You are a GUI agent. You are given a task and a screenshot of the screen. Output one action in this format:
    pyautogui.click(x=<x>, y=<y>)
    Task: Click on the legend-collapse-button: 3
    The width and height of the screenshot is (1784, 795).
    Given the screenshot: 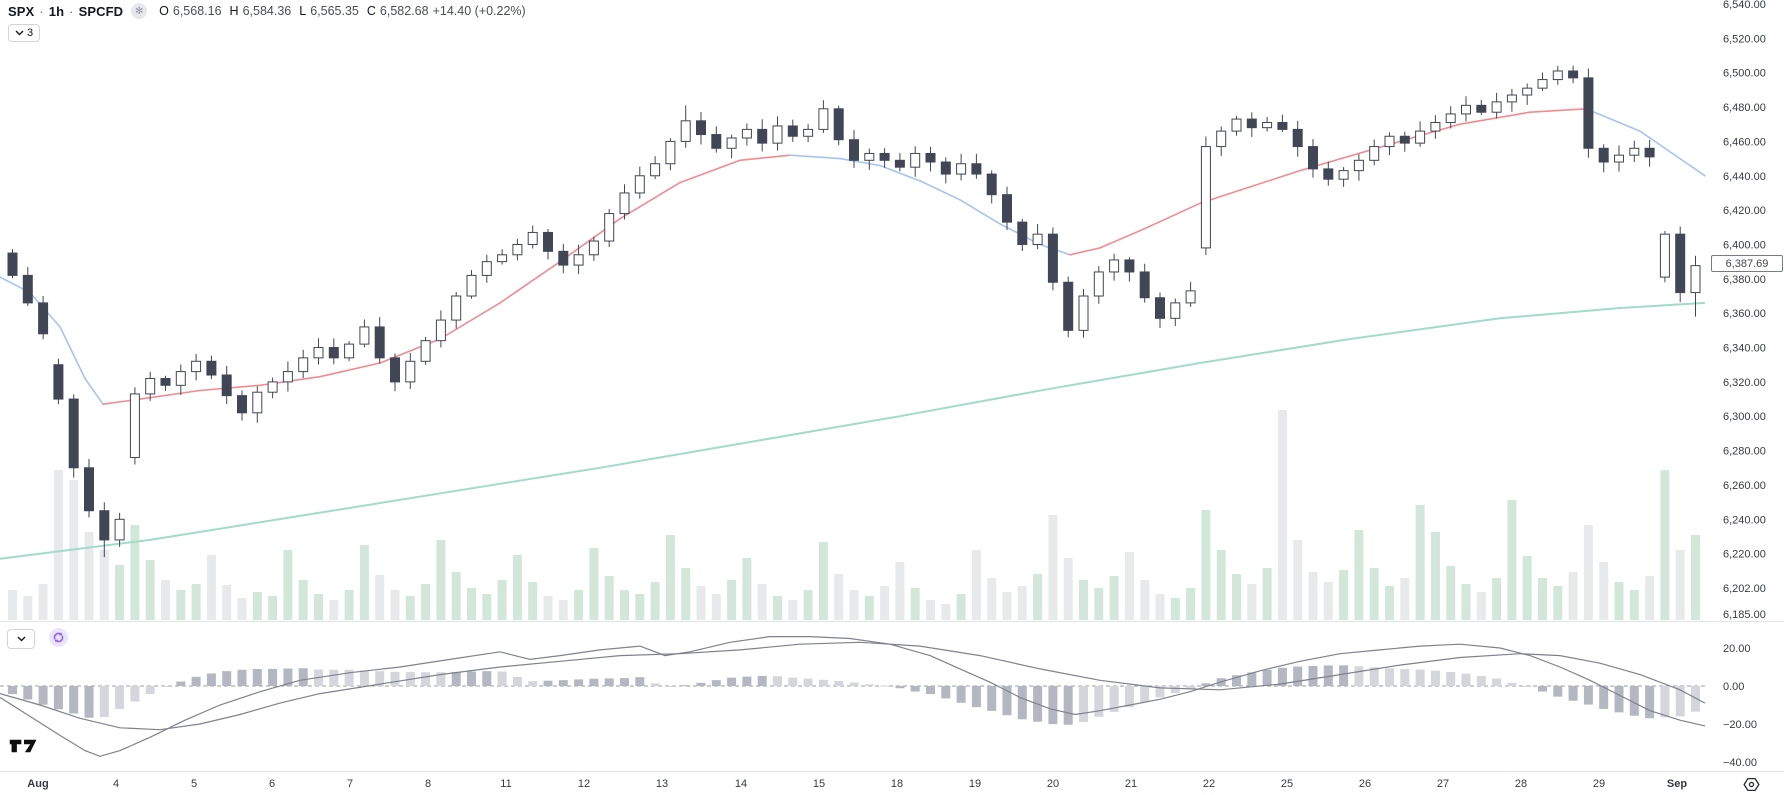 What is the action you would take?
    pyautogui.click(x=24, y=33)
    